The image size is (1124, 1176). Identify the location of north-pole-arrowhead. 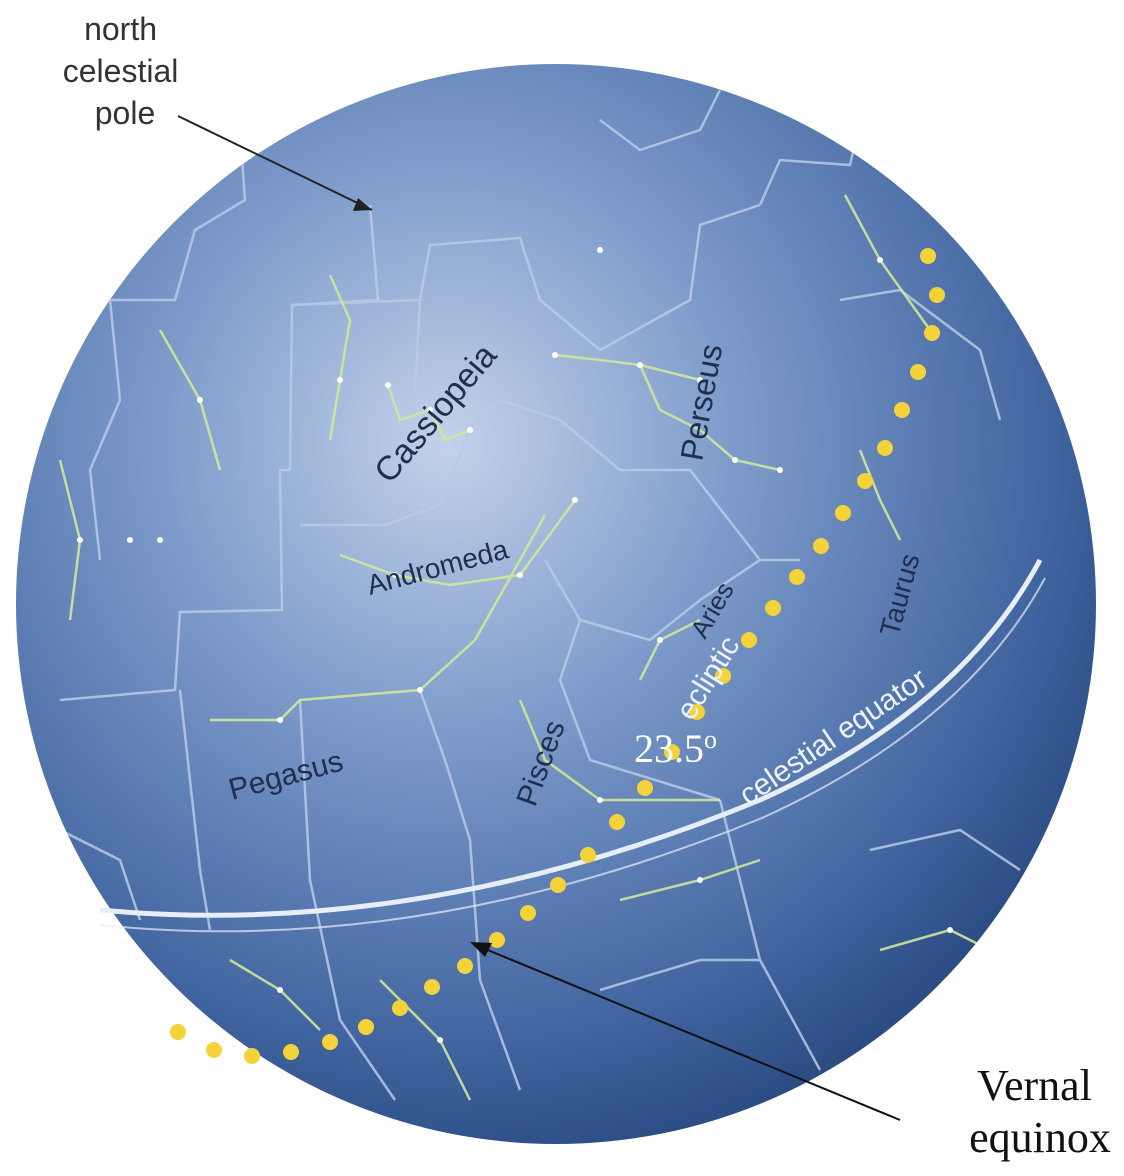
(362, 204).